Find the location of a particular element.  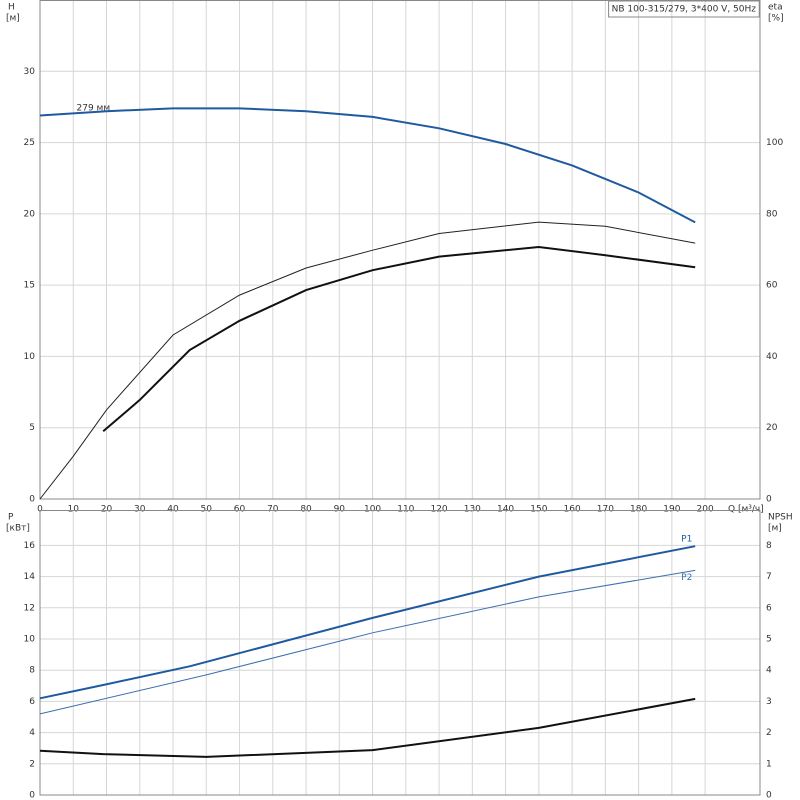

y2-tick-label: 2 is located at coordinates (769, 733).